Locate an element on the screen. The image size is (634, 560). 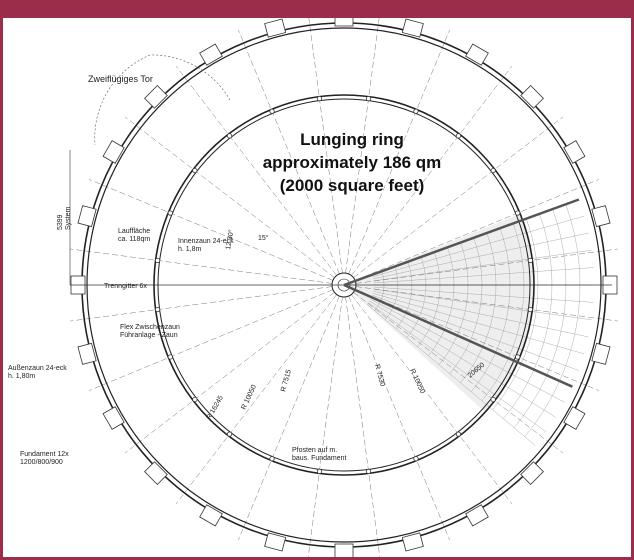
label: h. 1,80m is located at coordinates (21, 376).